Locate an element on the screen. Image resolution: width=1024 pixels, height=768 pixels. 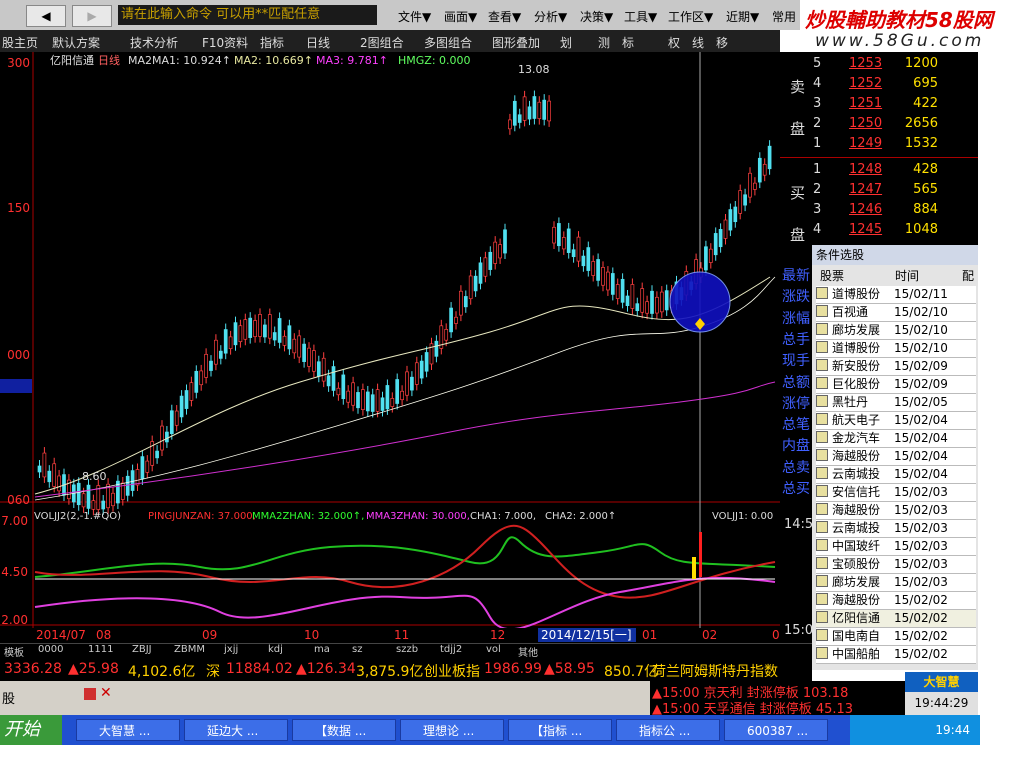
menu-item: 查看▼ is located at coordinates (505, 17).